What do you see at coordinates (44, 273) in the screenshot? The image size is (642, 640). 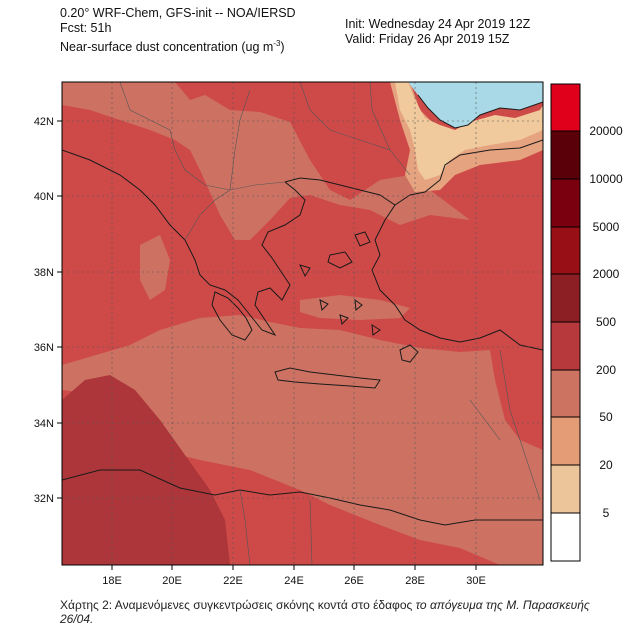 I see `lat-label-38n: 38N` at bounding box center [44, 273].